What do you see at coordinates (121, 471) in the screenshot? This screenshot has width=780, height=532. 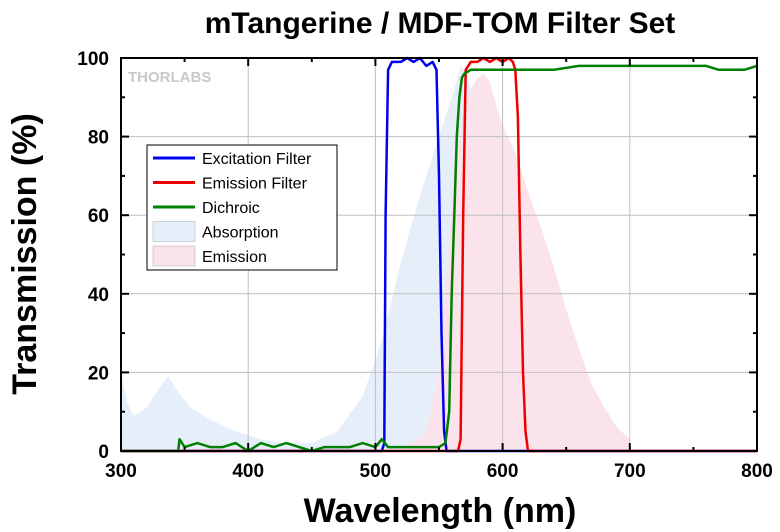 I see `x-tick-label: 300` at bounding box center [121, 471].